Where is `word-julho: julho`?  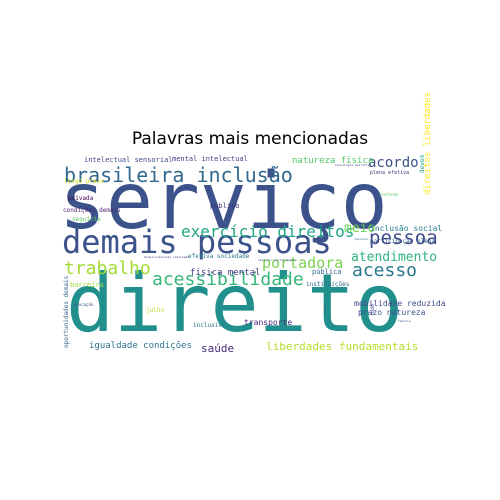
word-julho: julho is located at coordinates (155, 310).